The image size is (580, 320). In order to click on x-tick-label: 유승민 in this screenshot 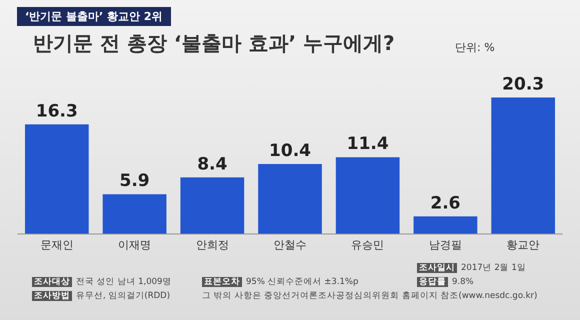, I will do `click(367, 245)`.